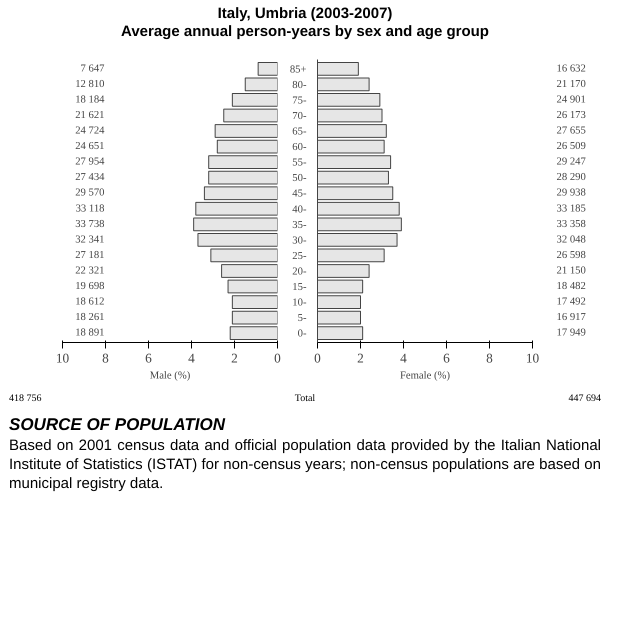 The image size is (638, 624). I want to click on text: 418 756, so click(25, 399).